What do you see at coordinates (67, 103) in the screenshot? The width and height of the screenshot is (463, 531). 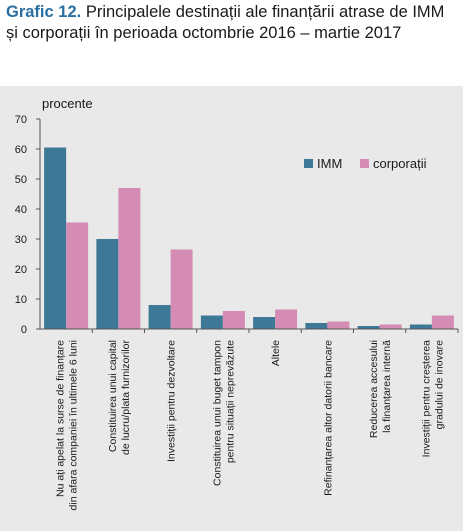 I see `y-unit-label: procente` at bounding box center [67, 103].